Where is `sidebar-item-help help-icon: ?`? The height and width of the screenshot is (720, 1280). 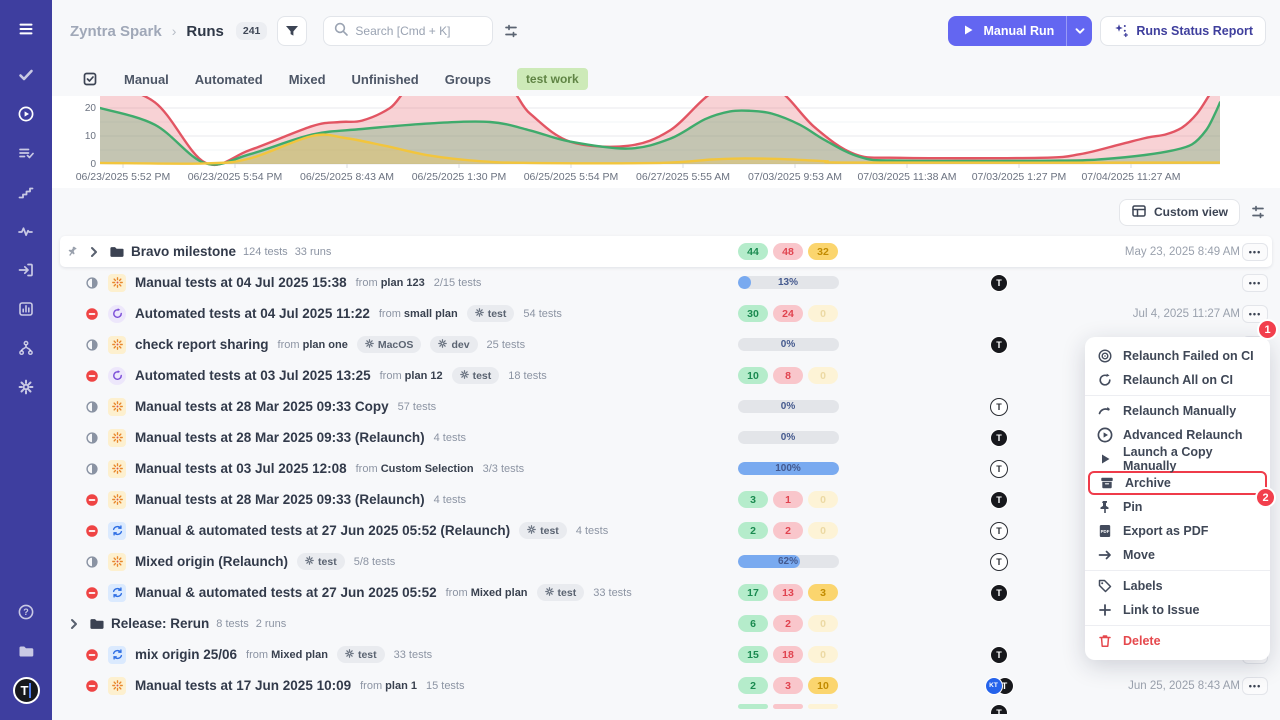
sidebar-item-help help-icon: ? is located at coordinates (26, 612).